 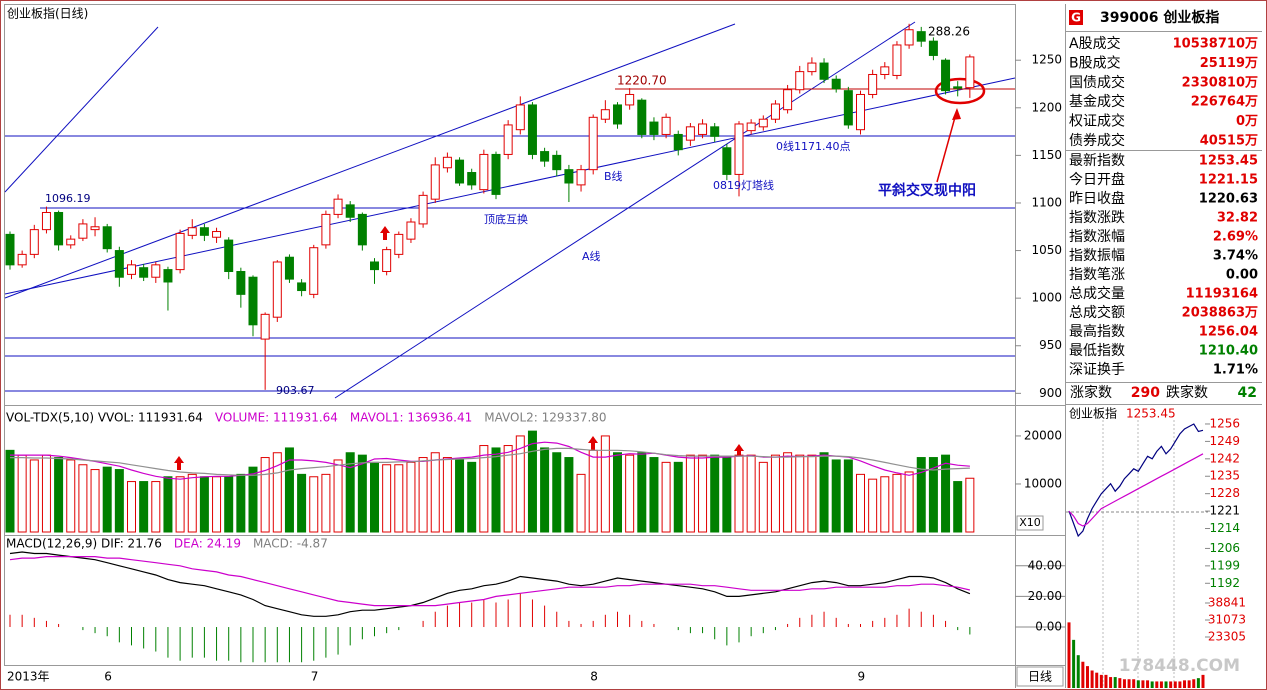 I want to click on y-tick-label: 1199, so click(x=1224, y=565).